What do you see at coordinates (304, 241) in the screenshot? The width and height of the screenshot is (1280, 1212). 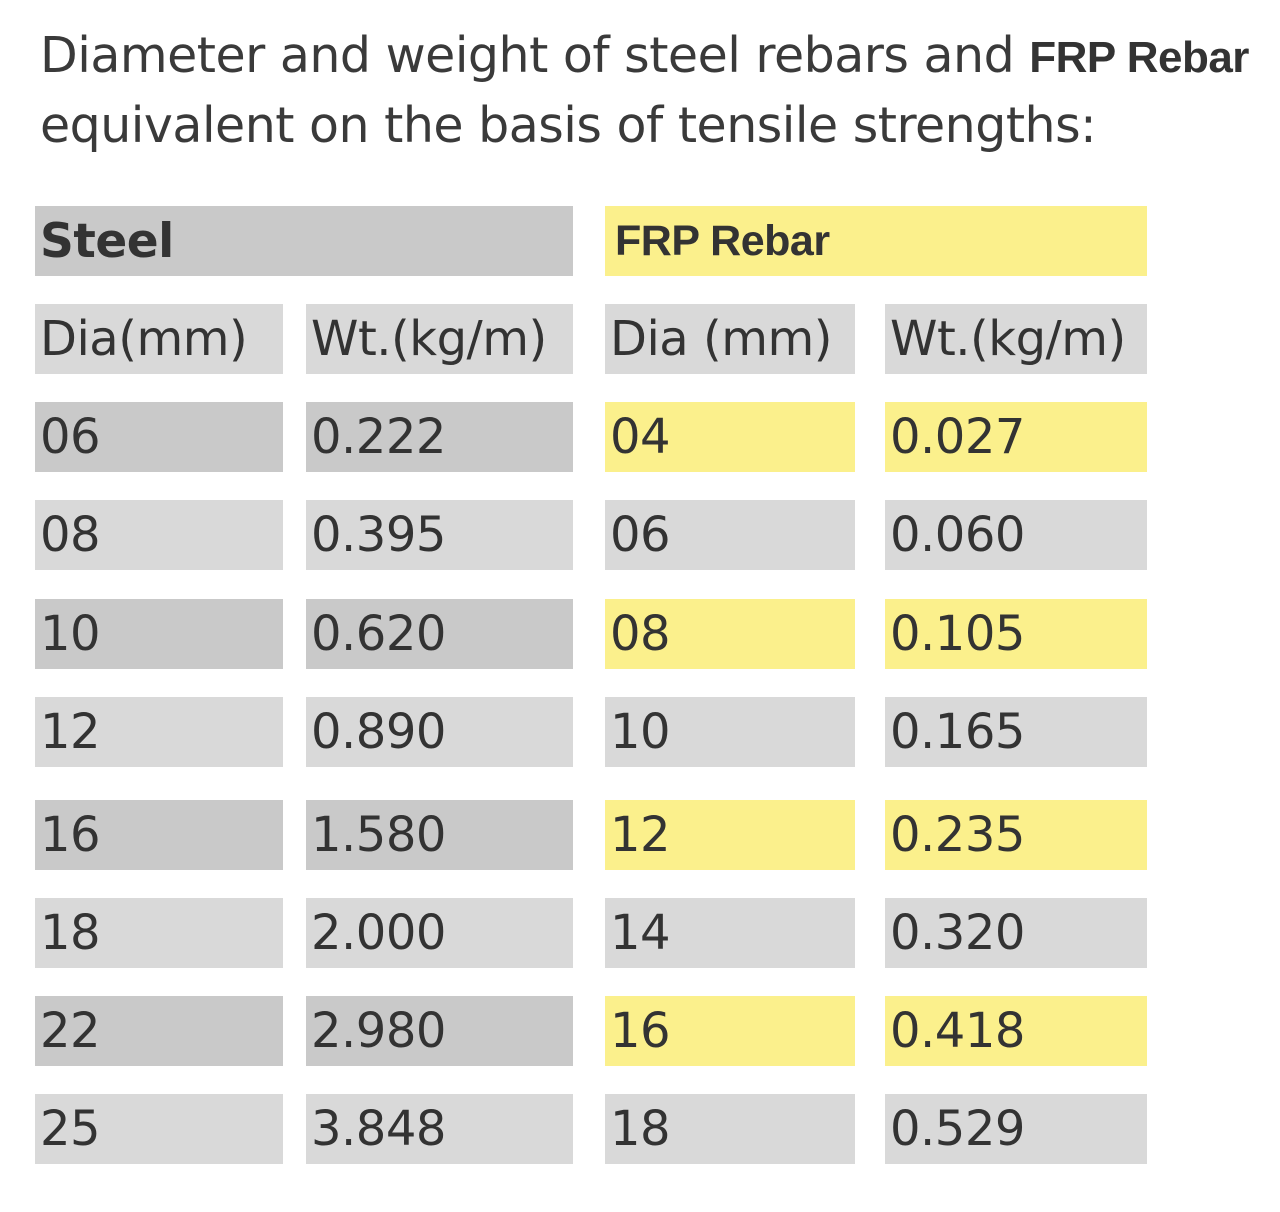 I see `group-header-steel: Steel` at bounding box center [304, 241].